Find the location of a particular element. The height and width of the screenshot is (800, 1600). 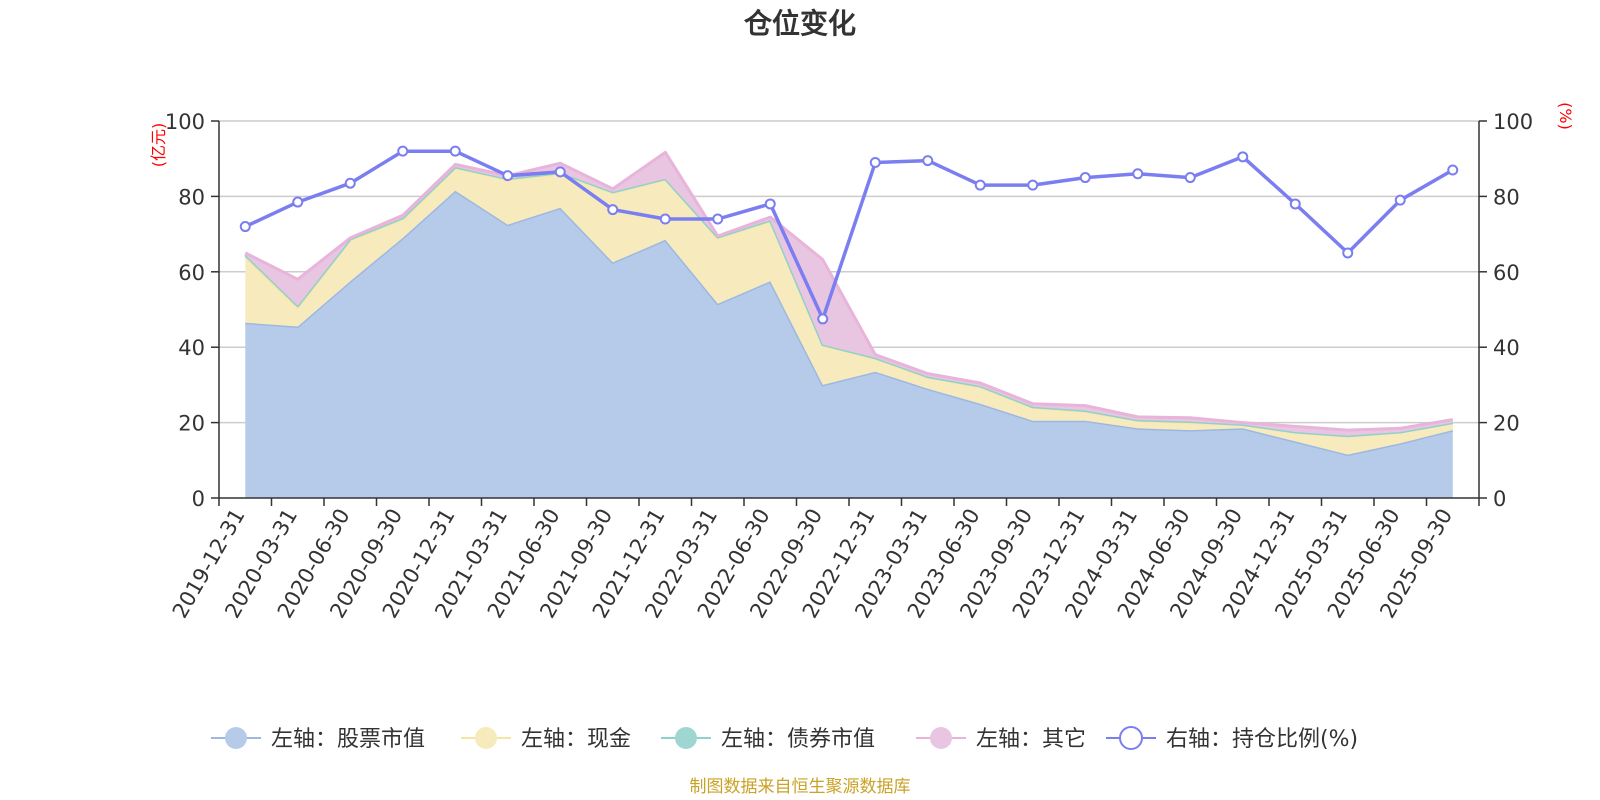

right-axis-unit: (%) is located at coordinates (1565, 116).